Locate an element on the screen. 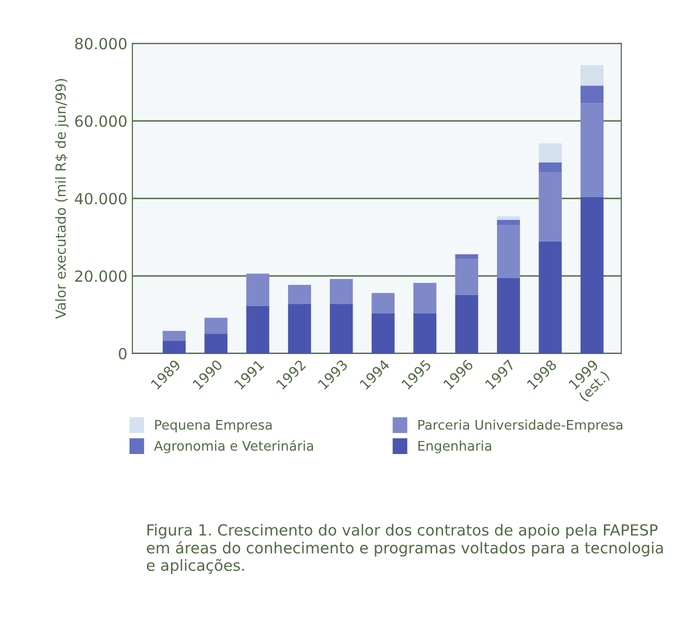  legend-label: Pequena Empresa is located at coordinates (213, 426).